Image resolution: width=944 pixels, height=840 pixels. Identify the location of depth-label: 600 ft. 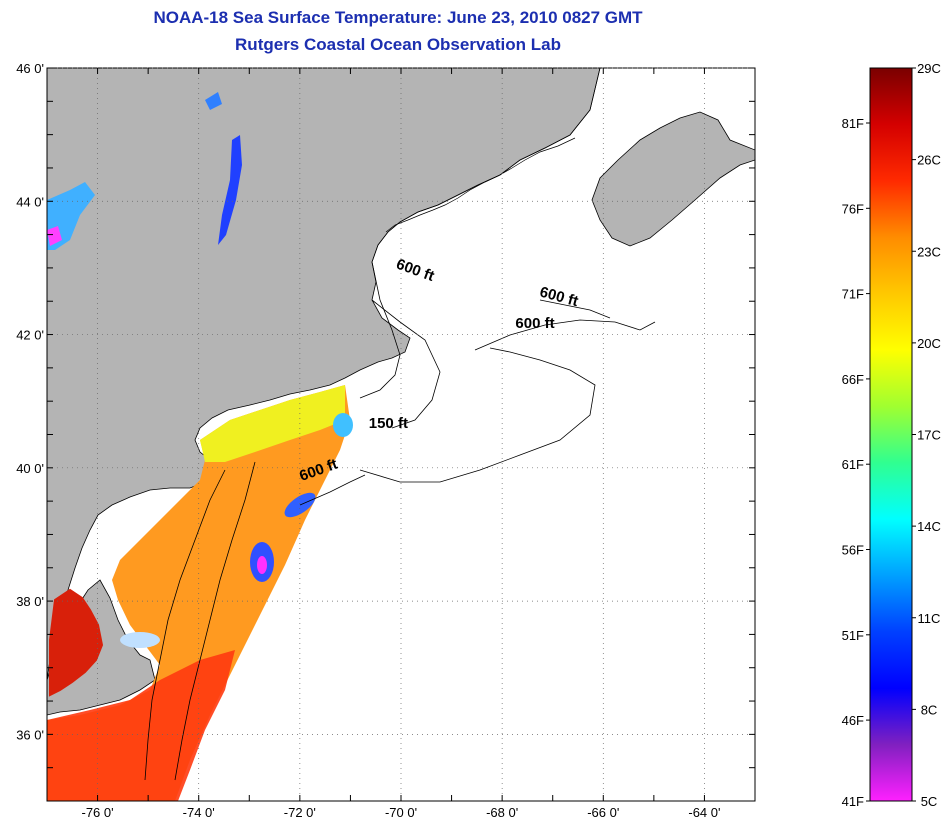
(534, 323).